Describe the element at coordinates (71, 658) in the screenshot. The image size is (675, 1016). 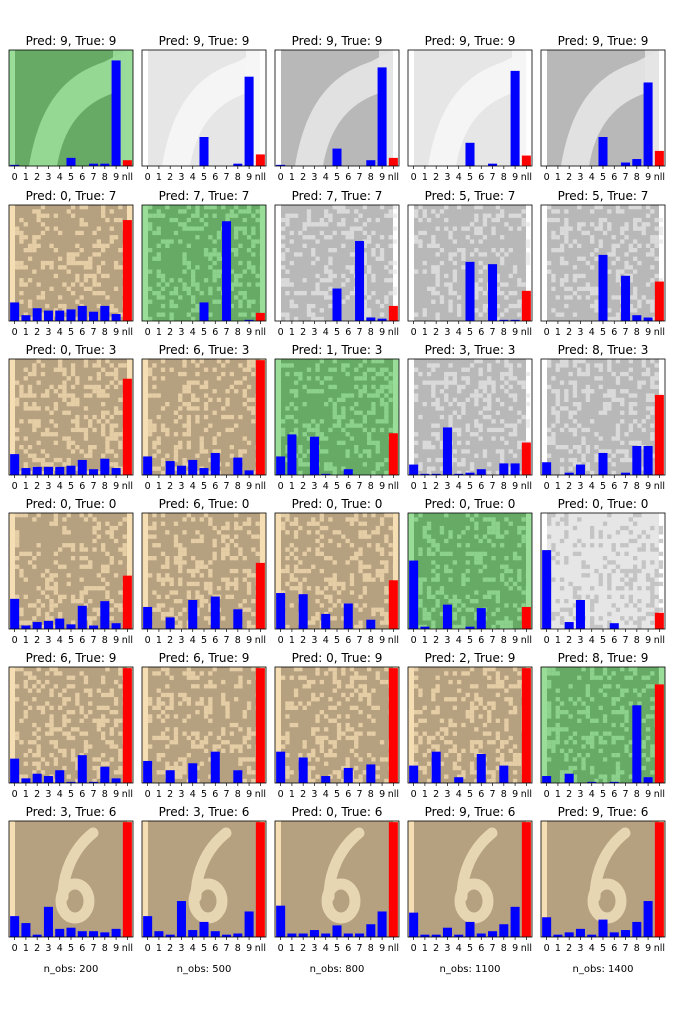
I see `panel-title: Pred: 6, True: 9` at that location.